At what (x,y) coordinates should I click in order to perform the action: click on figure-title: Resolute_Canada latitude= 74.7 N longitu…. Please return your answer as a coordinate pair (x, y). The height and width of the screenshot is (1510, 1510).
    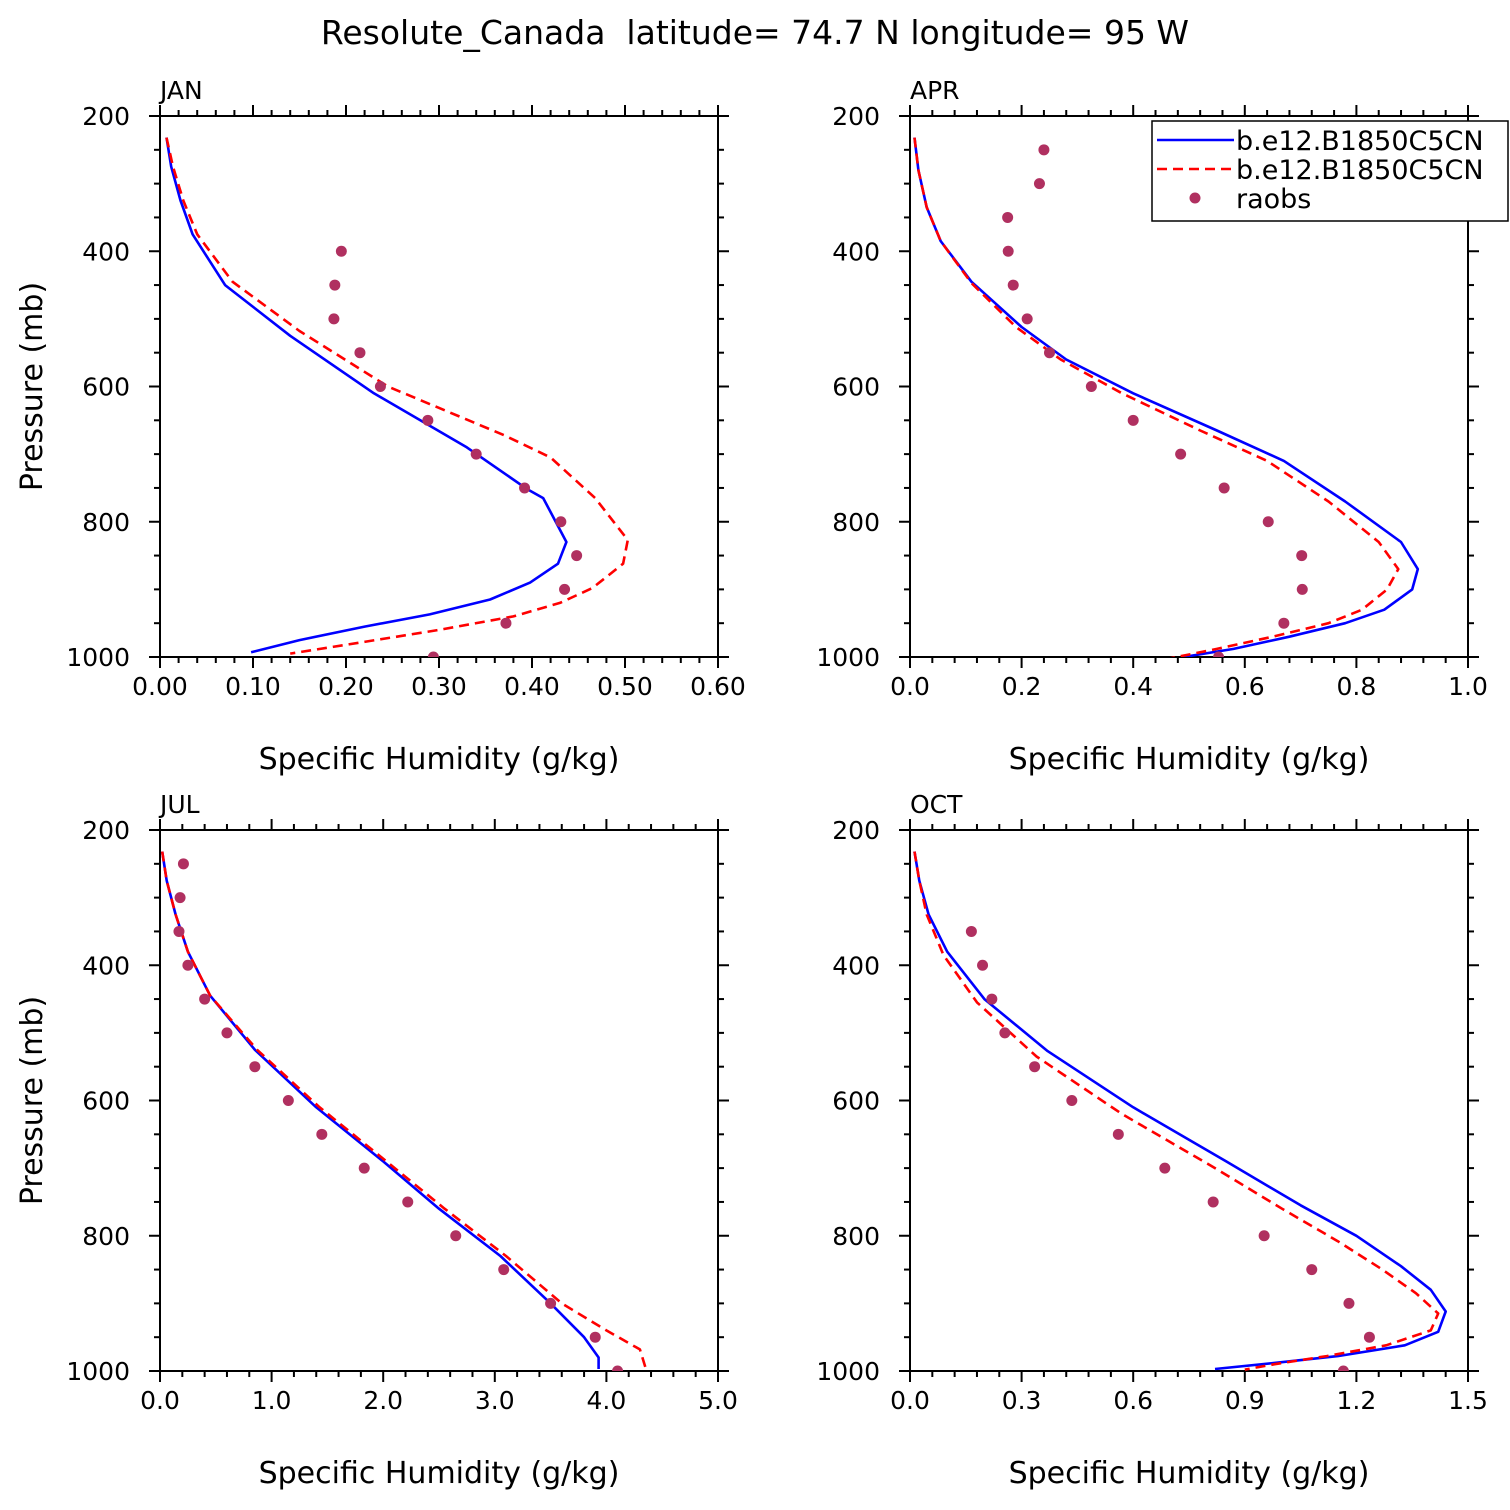
    Looking at the image, I should click on (755, 32).